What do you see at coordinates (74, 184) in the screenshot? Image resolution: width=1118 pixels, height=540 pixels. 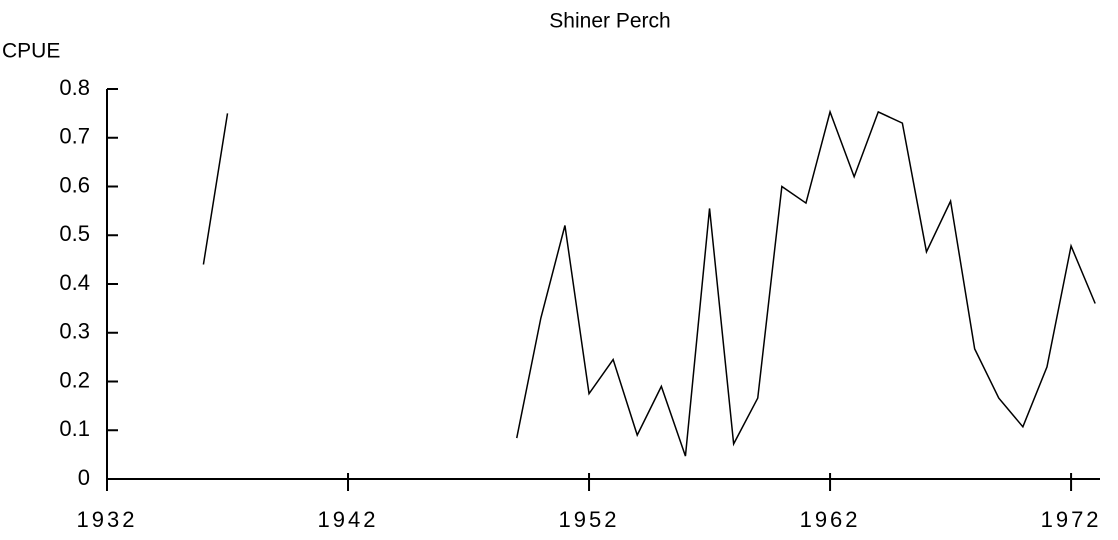 I see `y-tick-label: 0.6` at bounding box center [74, 184].